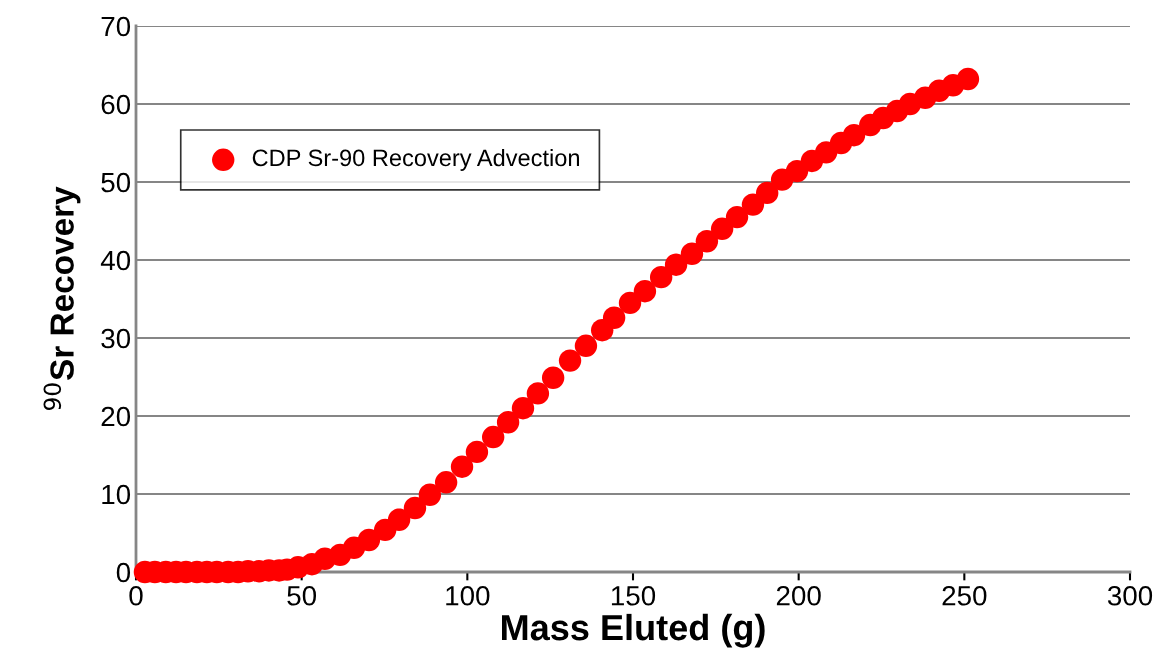 This screenshot has width=1166, height=666. What do you see at coordinates (633, 630) in the screenshot?
I see `x-axis-title: Mass Eluted (g)` at bounding box center [633, 630].